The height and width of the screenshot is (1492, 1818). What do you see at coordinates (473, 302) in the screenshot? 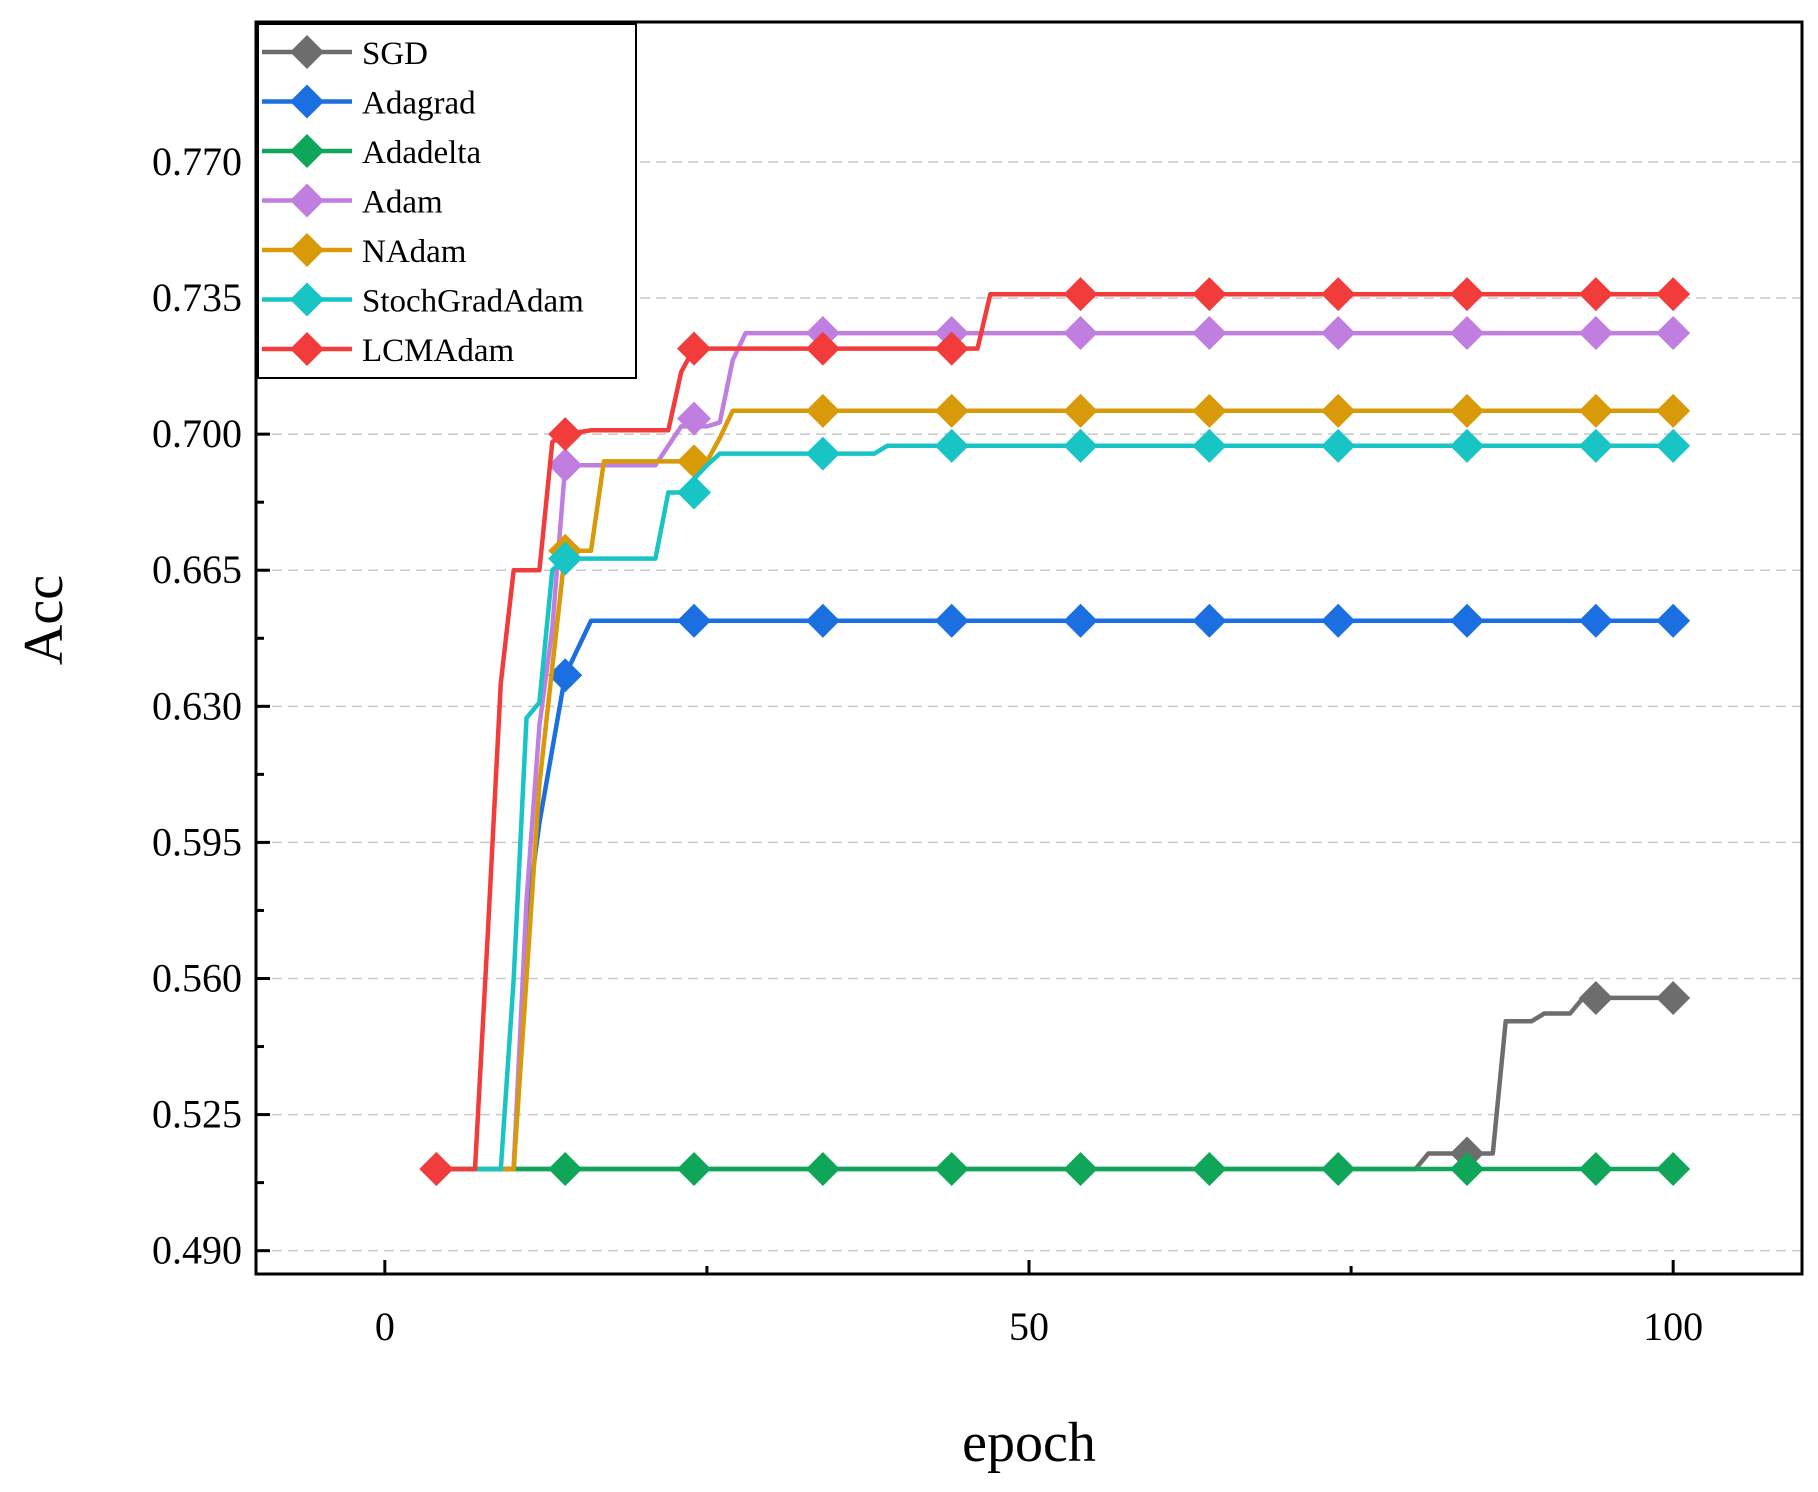
I see `legend-label: StochGradAdam` at bounding box center [473, 302].